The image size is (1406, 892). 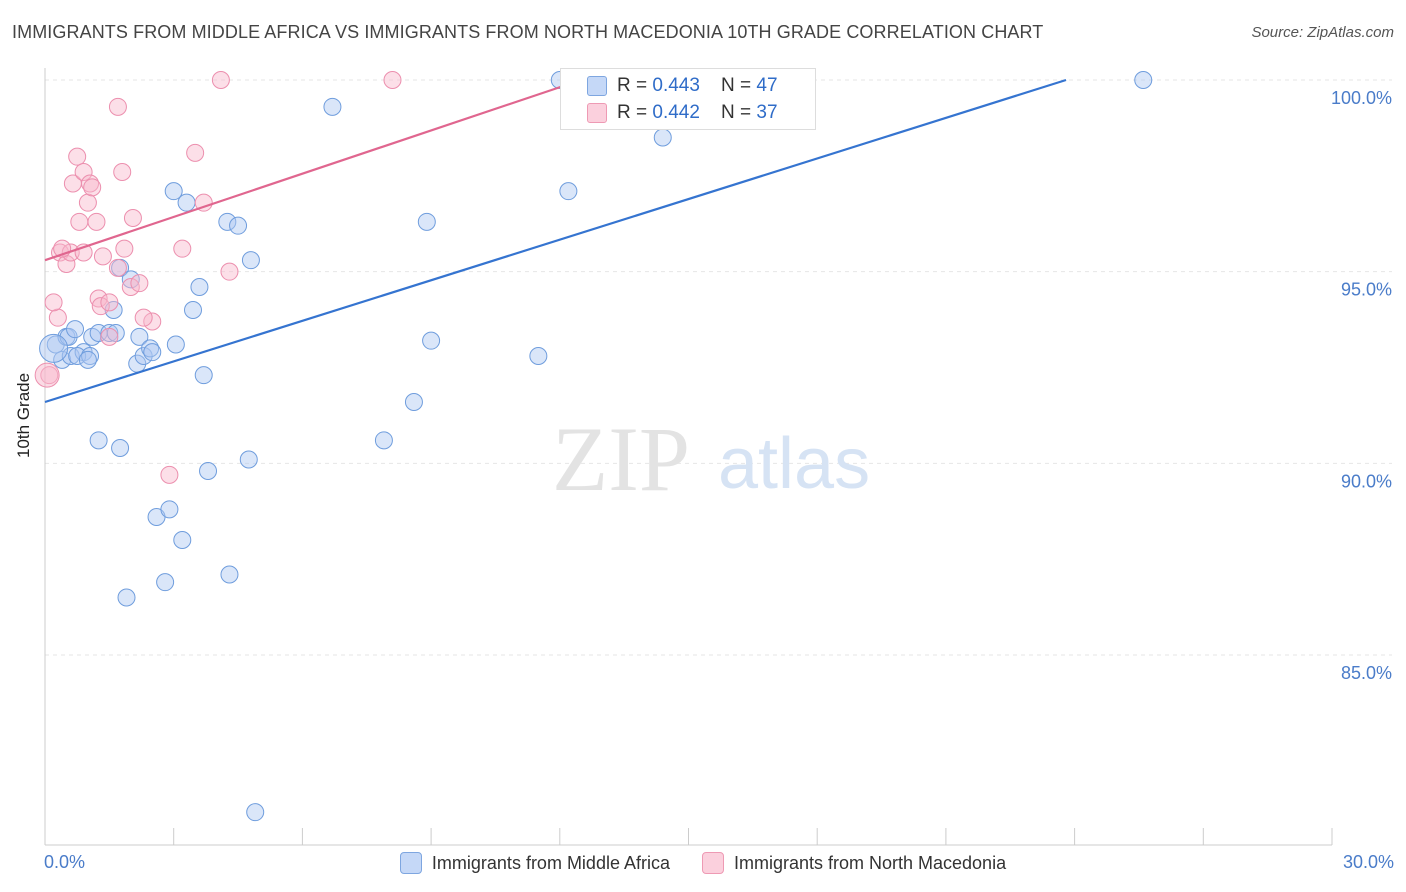 What do you see at coordinates (65, 862) in the screenshot?
I see `x-tick-label-min: 0.0%` at bounding box center [65, 862].